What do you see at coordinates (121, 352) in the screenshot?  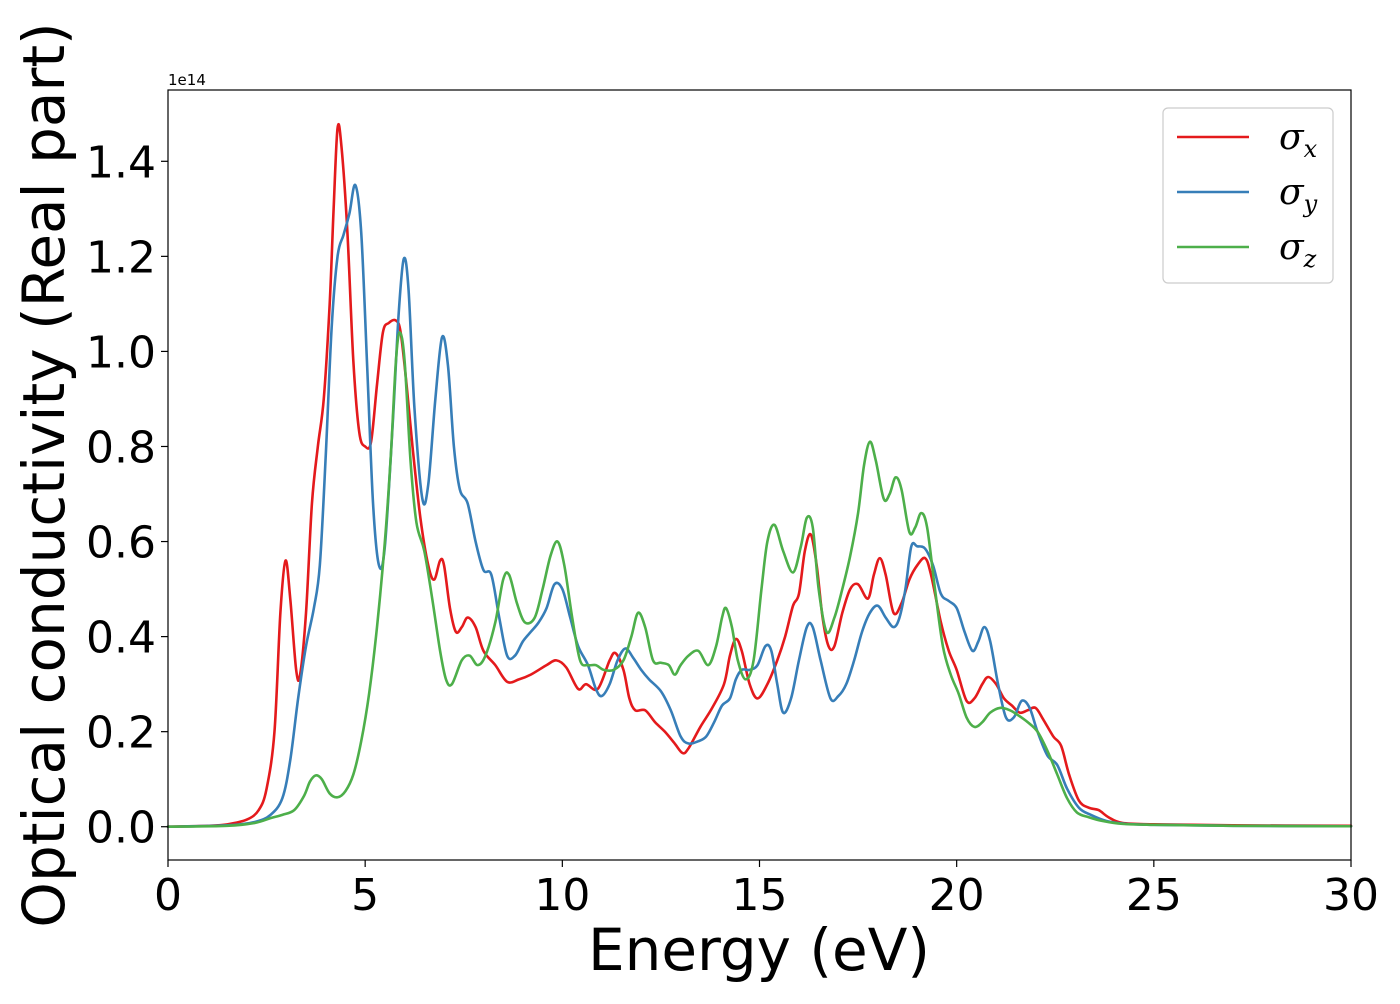 I see `y-tick-label: 1.0` at bounding box center [121, 352].